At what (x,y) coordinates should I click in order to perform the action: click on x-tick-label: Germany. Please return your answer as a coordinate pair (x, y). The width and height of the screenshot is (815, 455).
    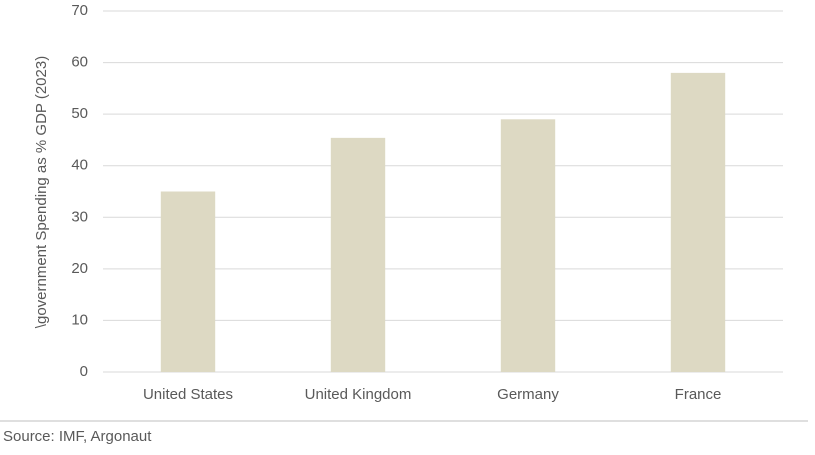
    Looking at the image, I should click on (528, 394).